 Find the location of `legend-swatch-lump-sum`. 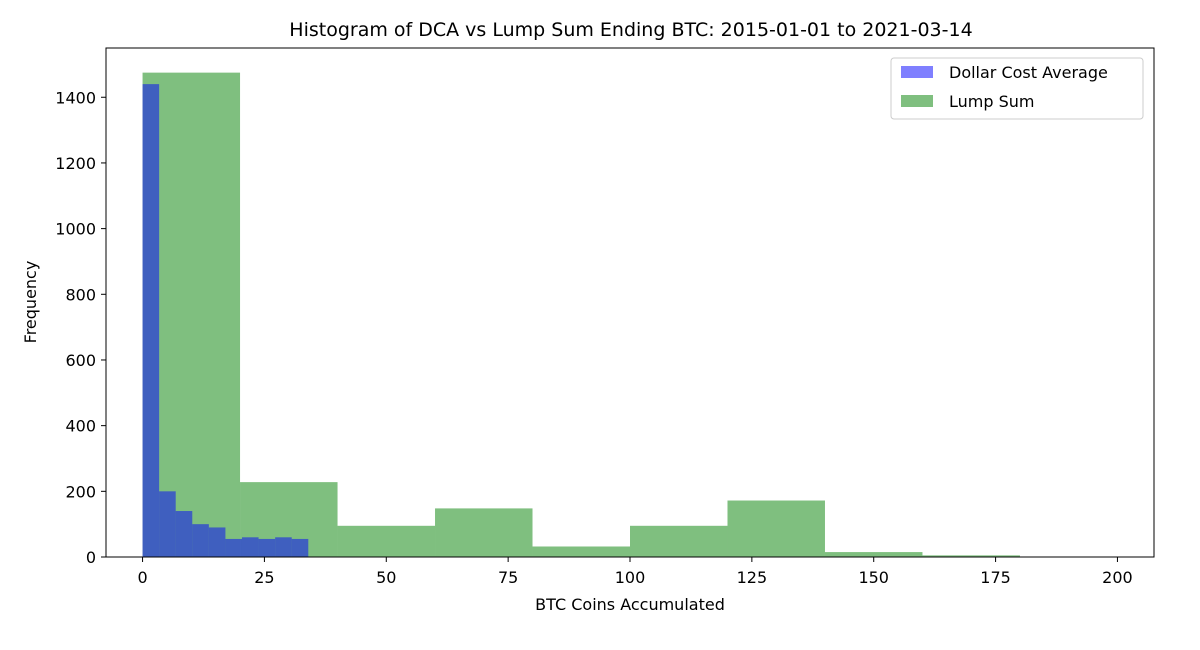

legend-swatch-lump-sum is located at coordinates (917, 101).